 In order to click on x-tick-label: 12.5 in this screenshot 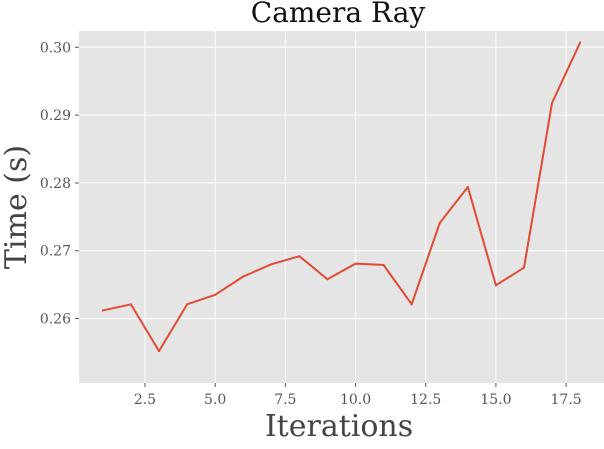, I will do `click(425, 400)`.